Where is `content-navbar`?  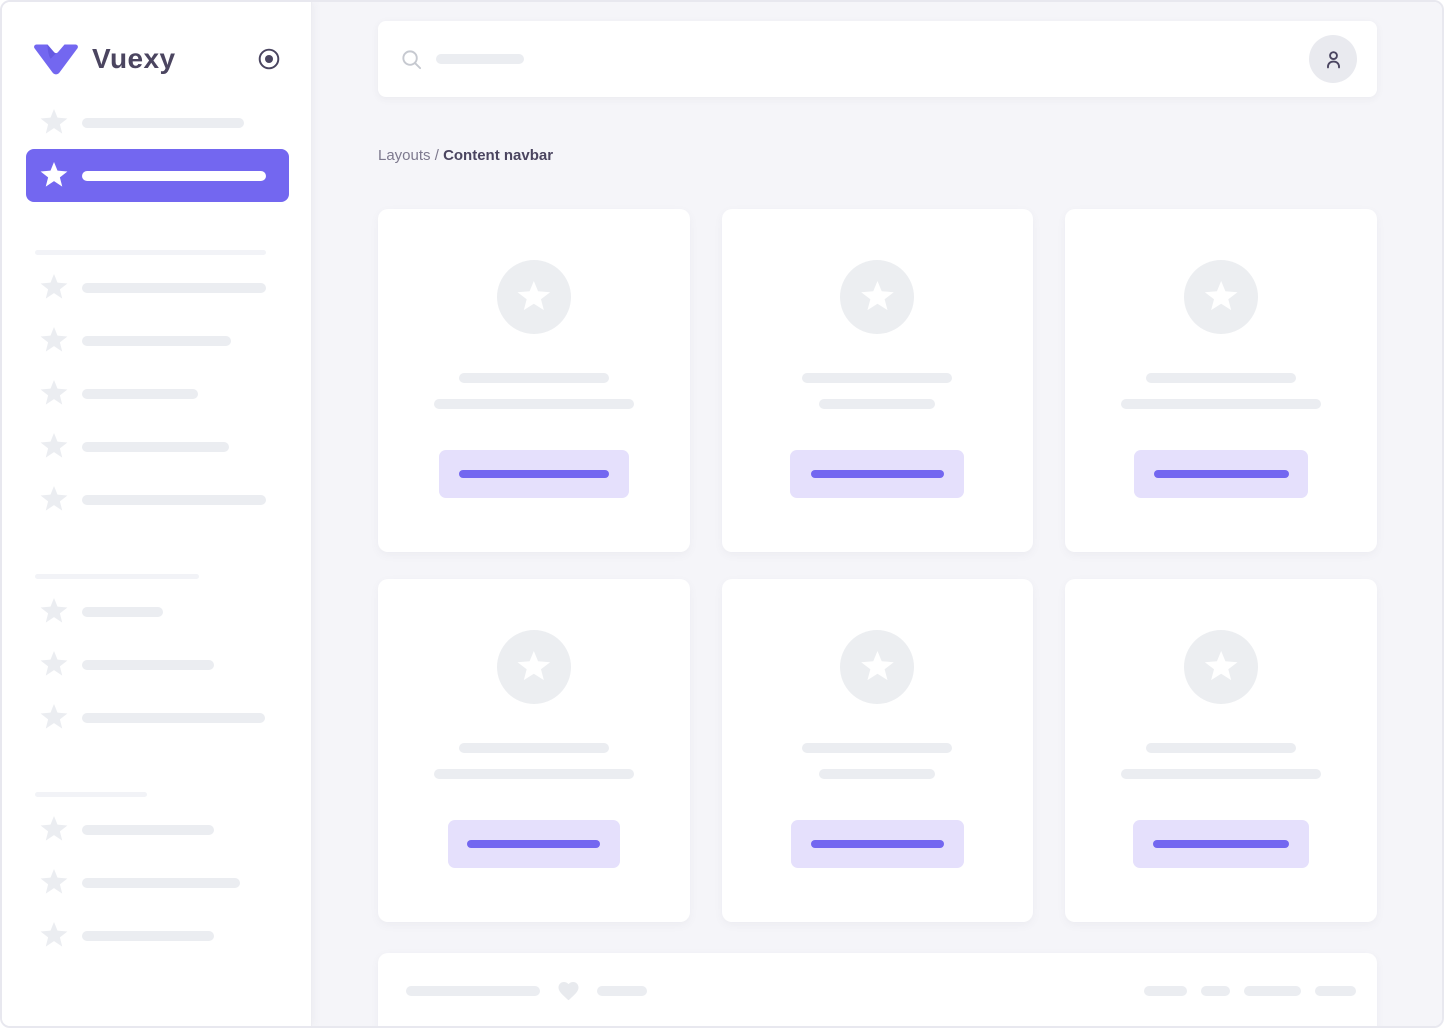
content-navbar is located at coordinates (877, 59).